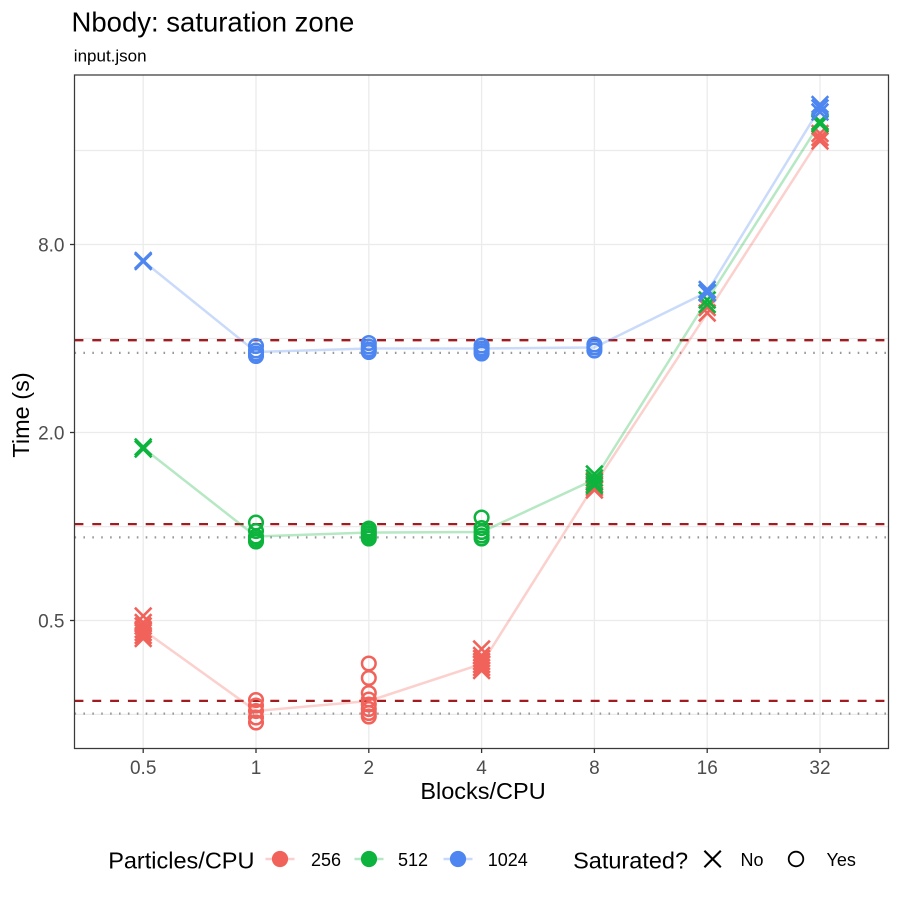 The image size is (900, 905). What do you see at coordinates (594, 768) in the screenshot?
I see `svg-text: 8` at bounding box center [594, 768].